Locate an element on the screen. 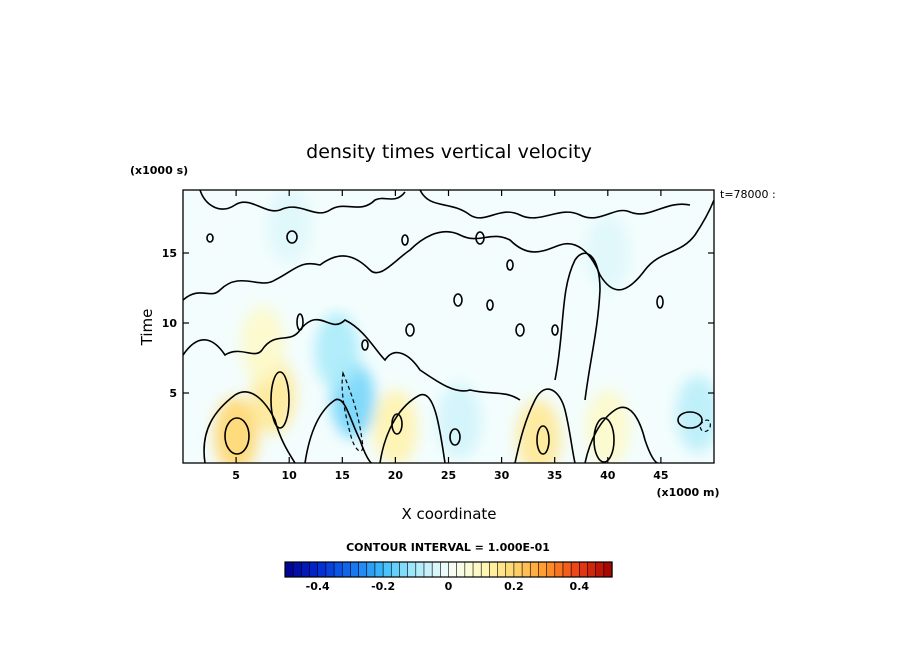 The width and height of the screenshot is (904, 654). colorbar-frame is located at coordinates (448, 569).